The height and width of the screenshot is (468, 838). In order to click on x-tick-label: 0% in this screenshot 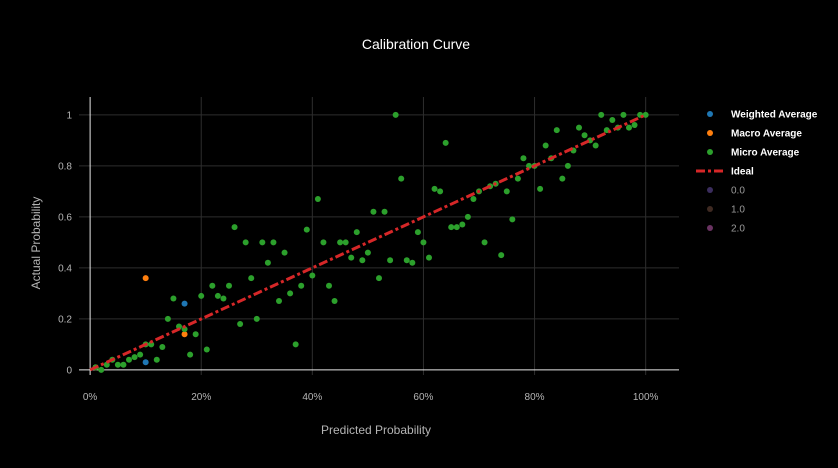, I will do `click(90, 397)`.